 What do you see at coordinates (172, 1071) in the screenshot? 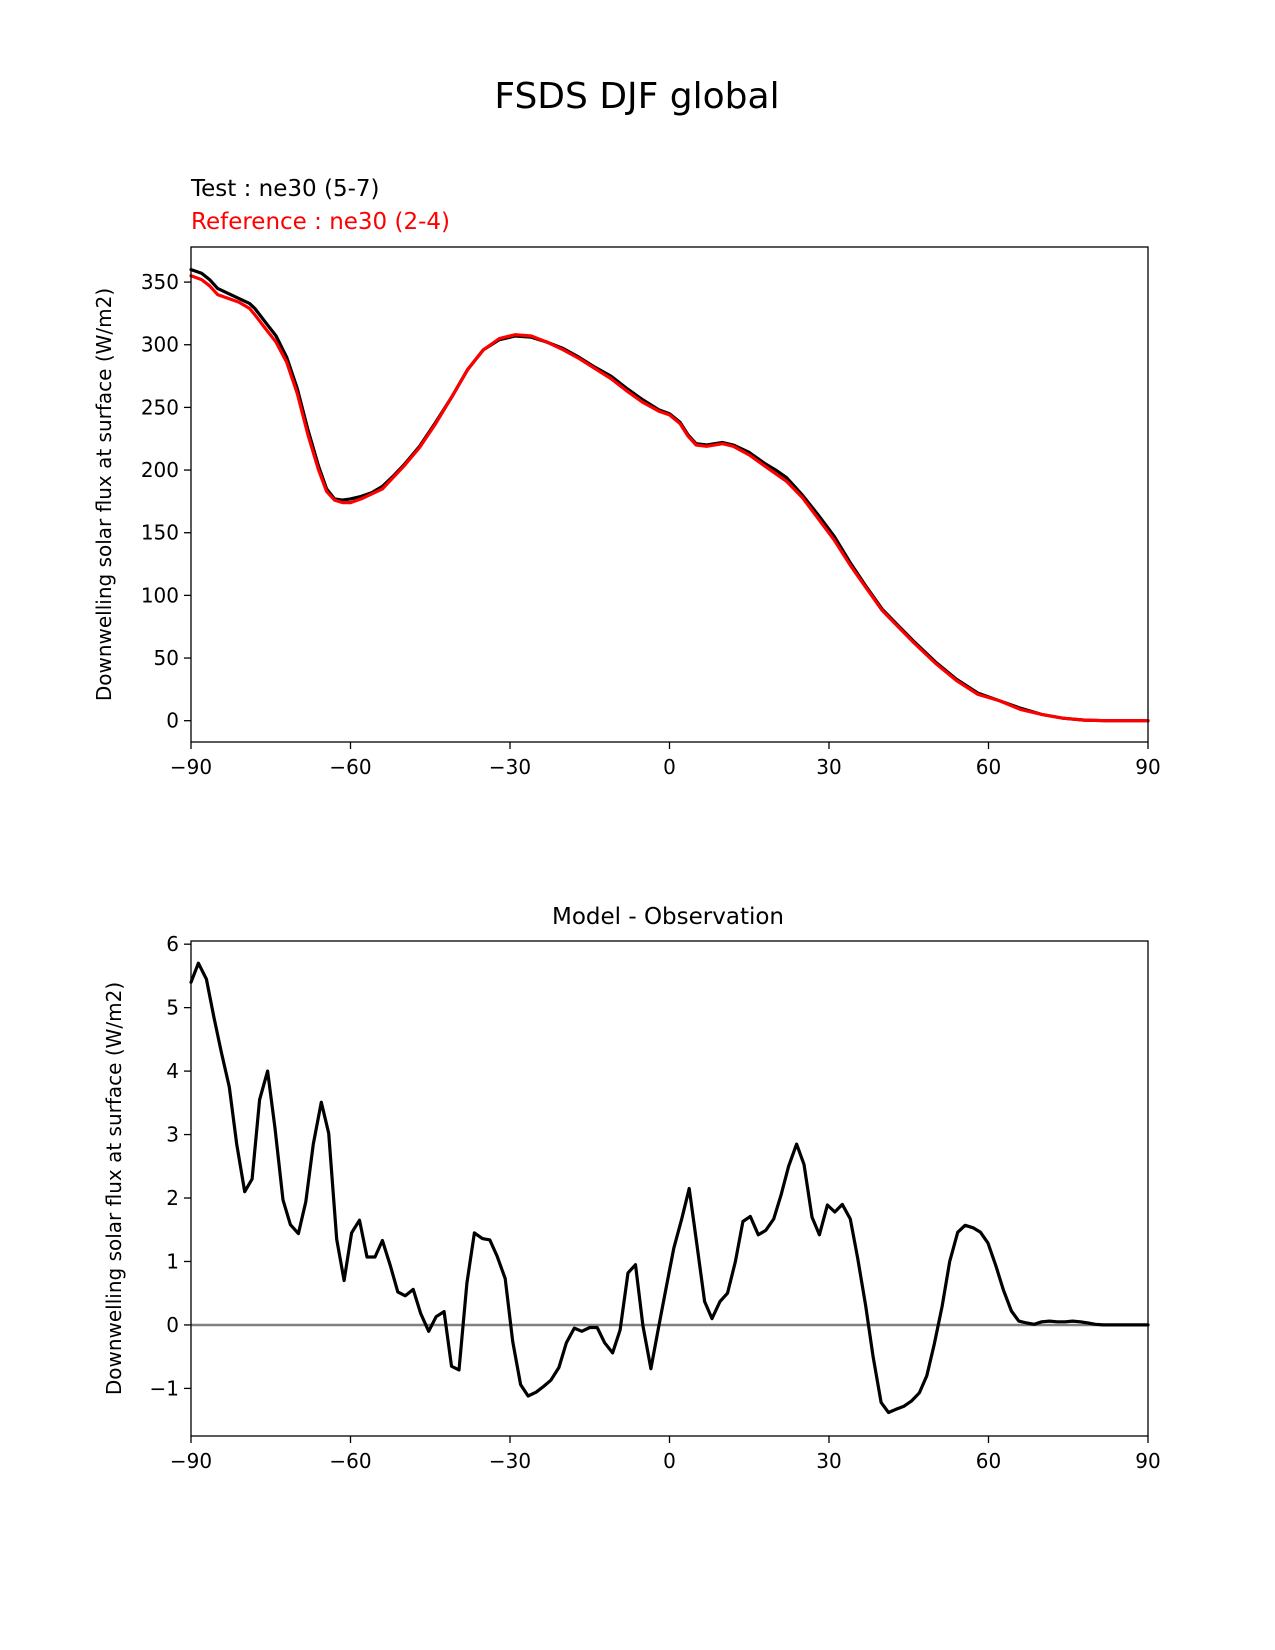
I see `y-tick-label: 4` at bounding box center [172, 1071].